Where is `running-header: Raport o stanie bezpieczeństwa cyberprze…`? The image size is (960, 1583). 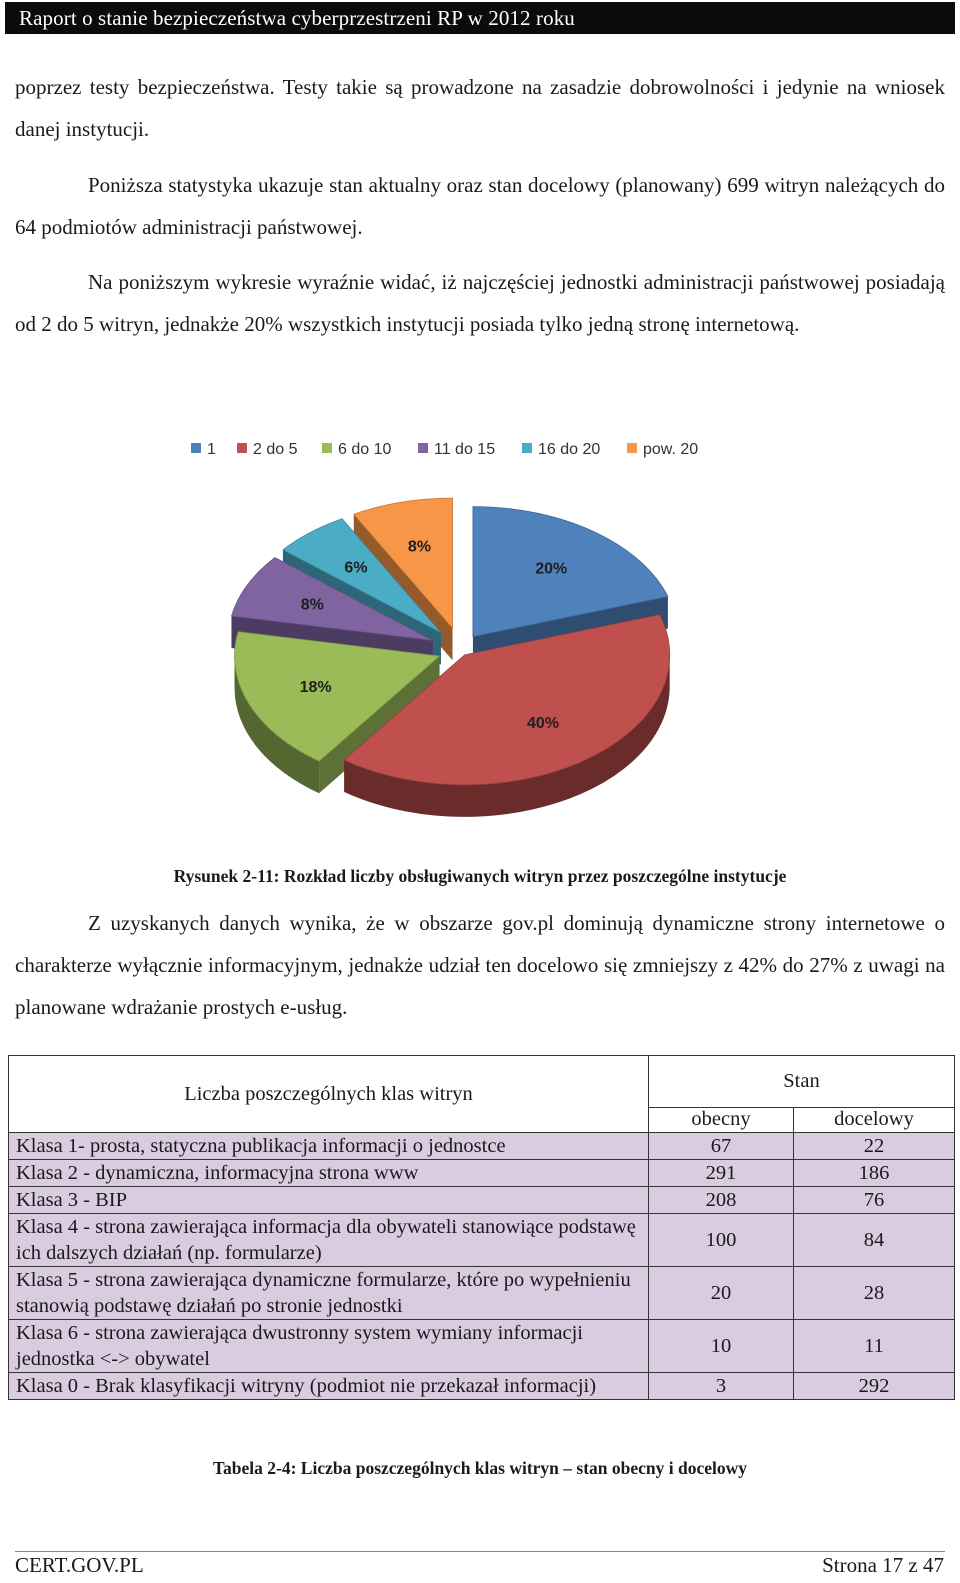 running-header: Raport o stanie bezpieczeństwa cyberprze… is located at coordinates (480, 18).